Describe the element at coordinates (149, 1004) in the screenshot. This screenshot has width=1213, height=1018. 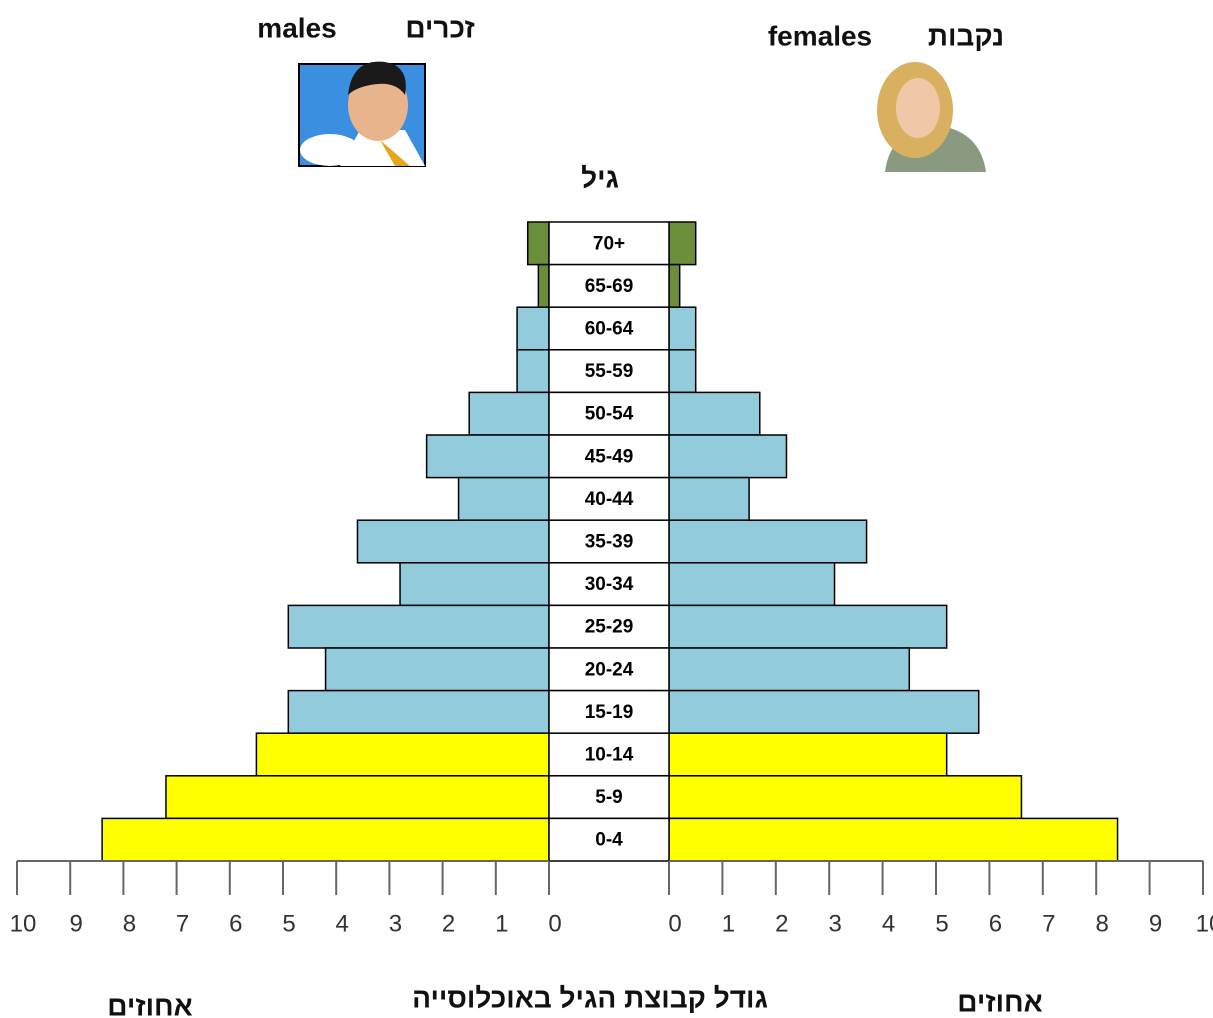
I see `left-axis-label: אחוזים` at that location.